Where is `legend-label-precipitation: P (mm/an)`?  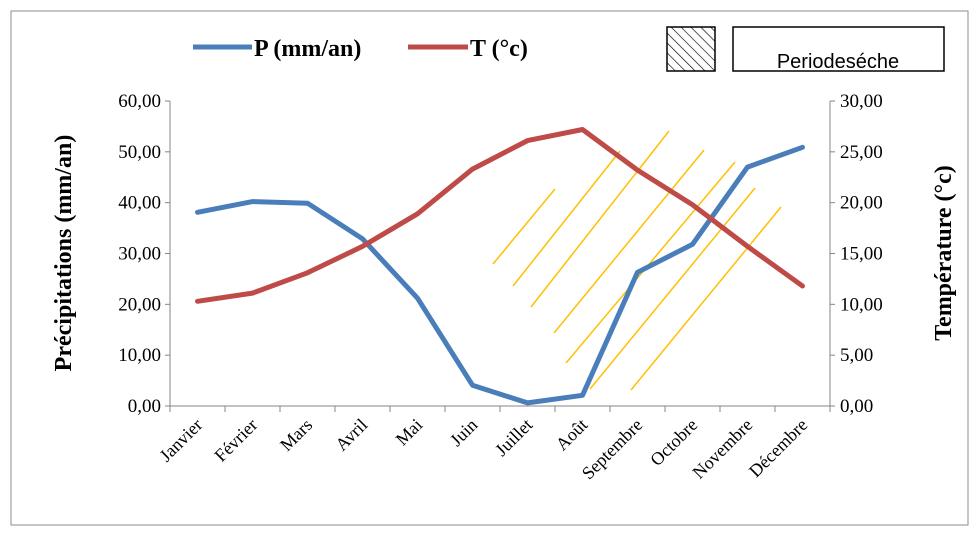 legend-label-precipitation: P (mm/an) is located at coordinates (307, 49).